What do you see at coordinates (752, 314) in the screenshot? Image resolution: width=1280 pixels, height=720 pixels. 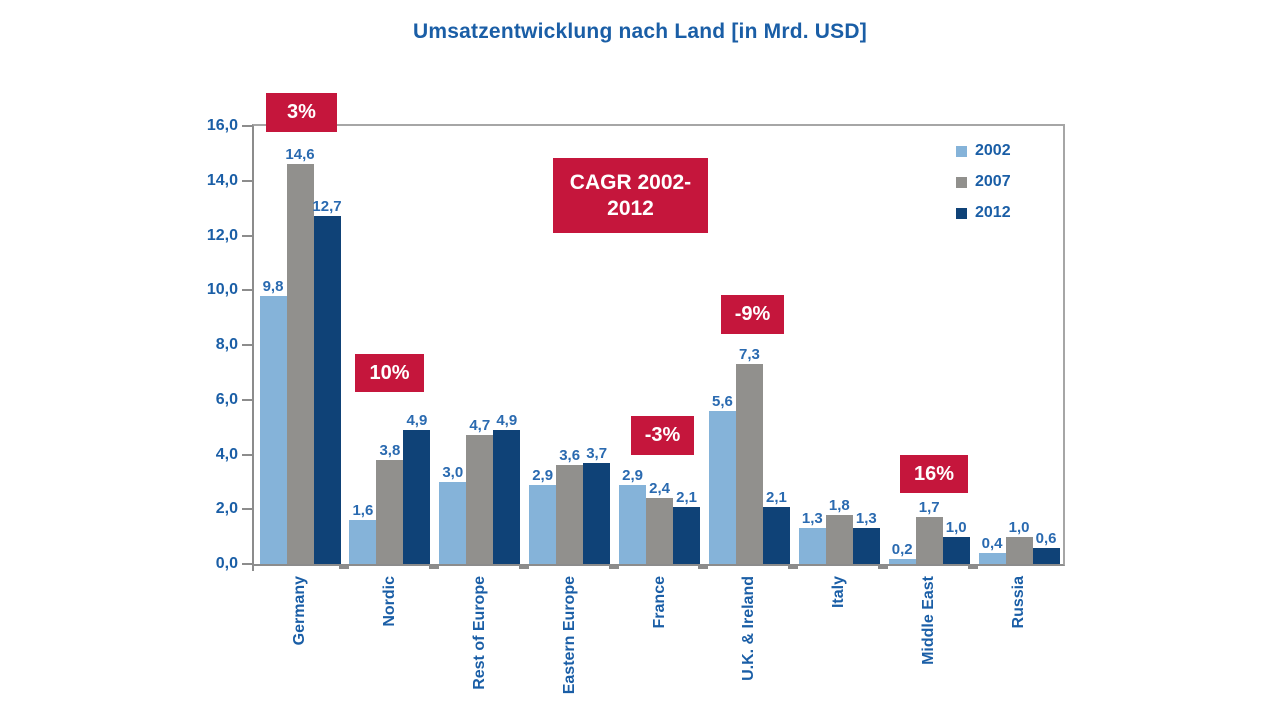 I see `cagr-badge-u-k-ireland: -9%` at bounding box center [752, 314].